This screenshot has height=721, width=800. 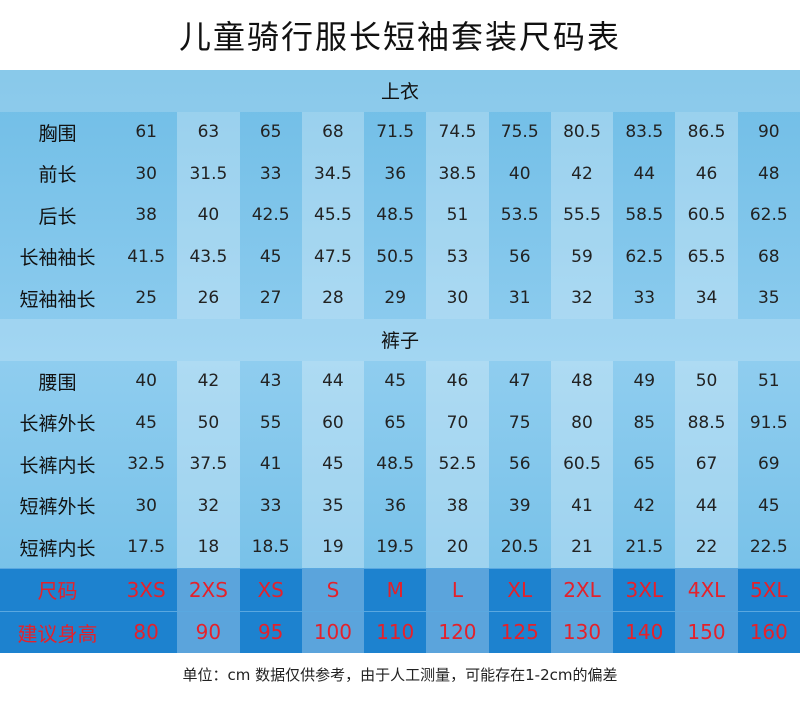 What do you see at coordinates (582, 632) in the screenshot?
I see `table-cell: 130` at bounding box center [582, 632].